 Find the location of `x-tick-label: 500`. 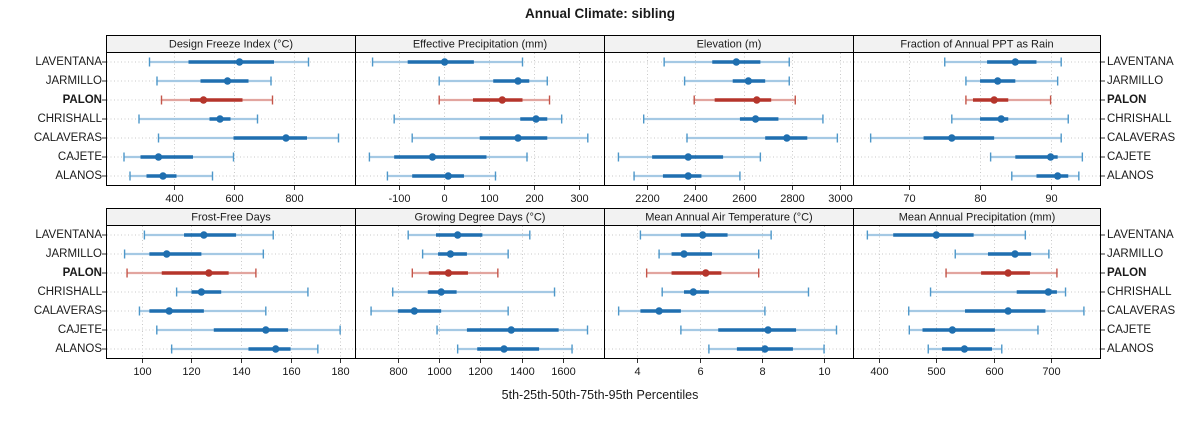

x-tick-label: 500 is located at coordinates (936, 372).